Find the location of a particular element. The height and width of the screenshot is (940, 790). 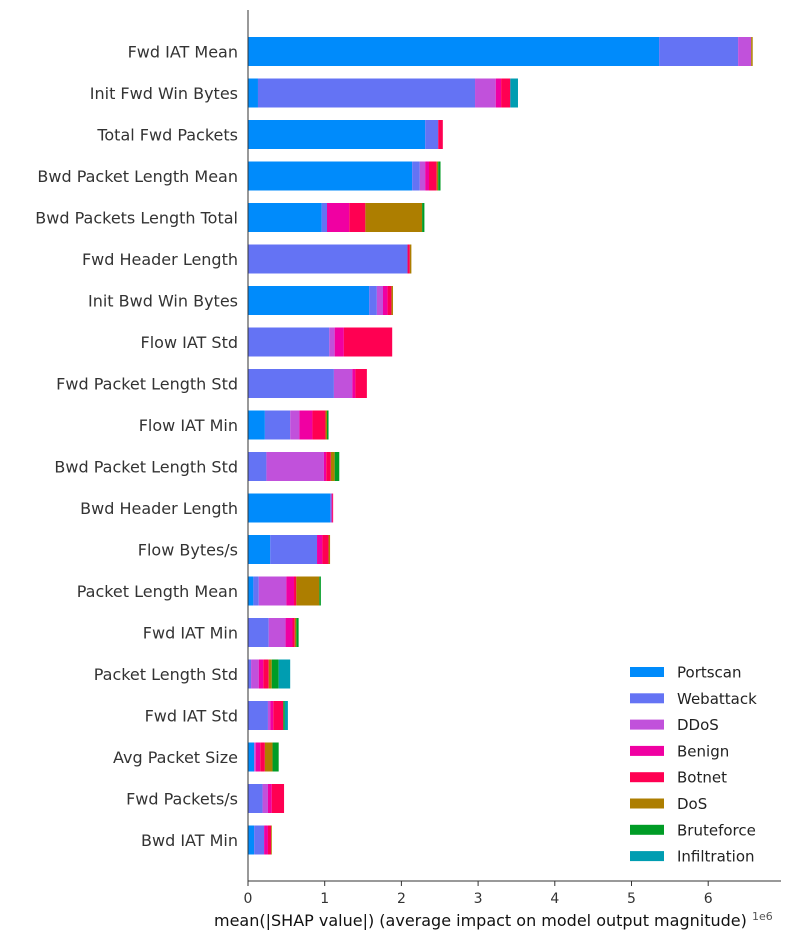

category-label: Avg Packet Size is located at coordinates (175, 757).